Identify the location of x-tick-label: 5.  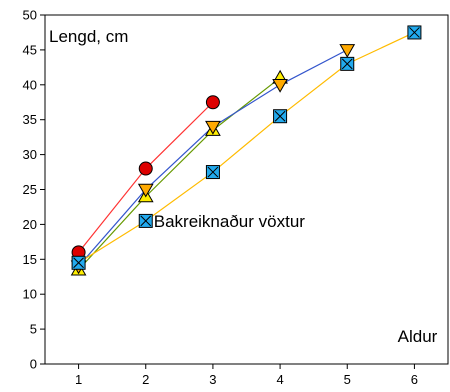
(347, 379).